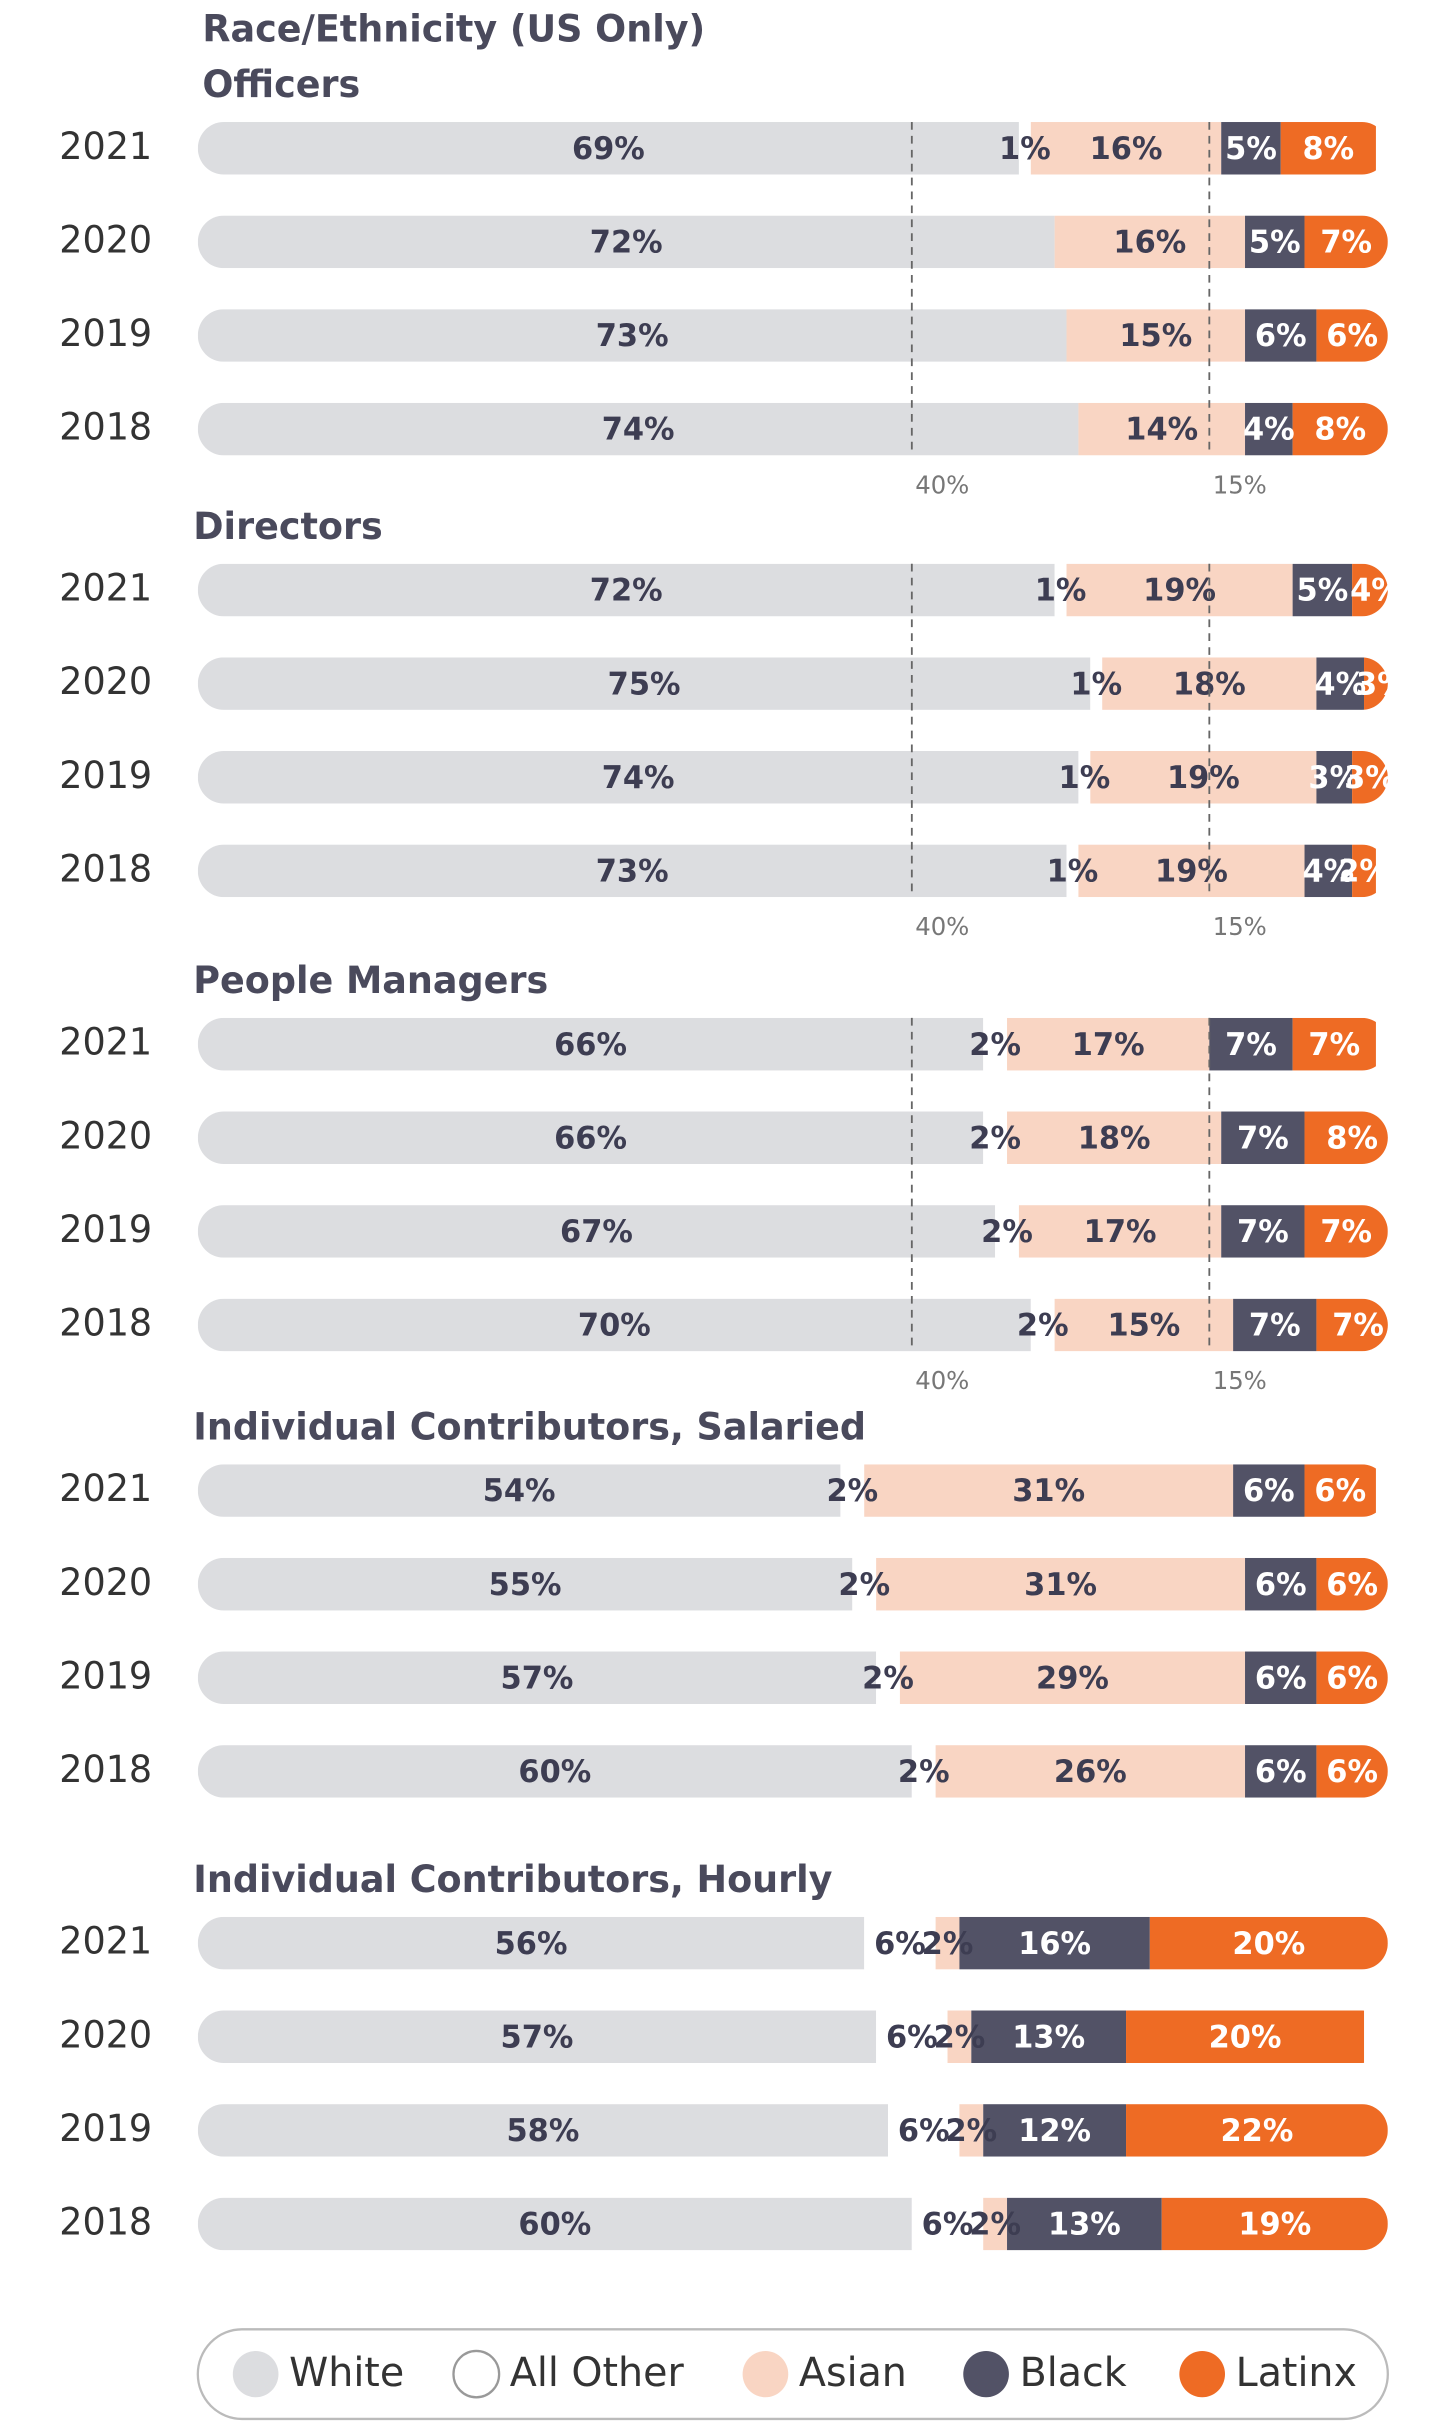  What do you see at coordinates (1060, 1584) in the screenshot?
I see `value-label: 31%` at bounding box center [1060, 1584].